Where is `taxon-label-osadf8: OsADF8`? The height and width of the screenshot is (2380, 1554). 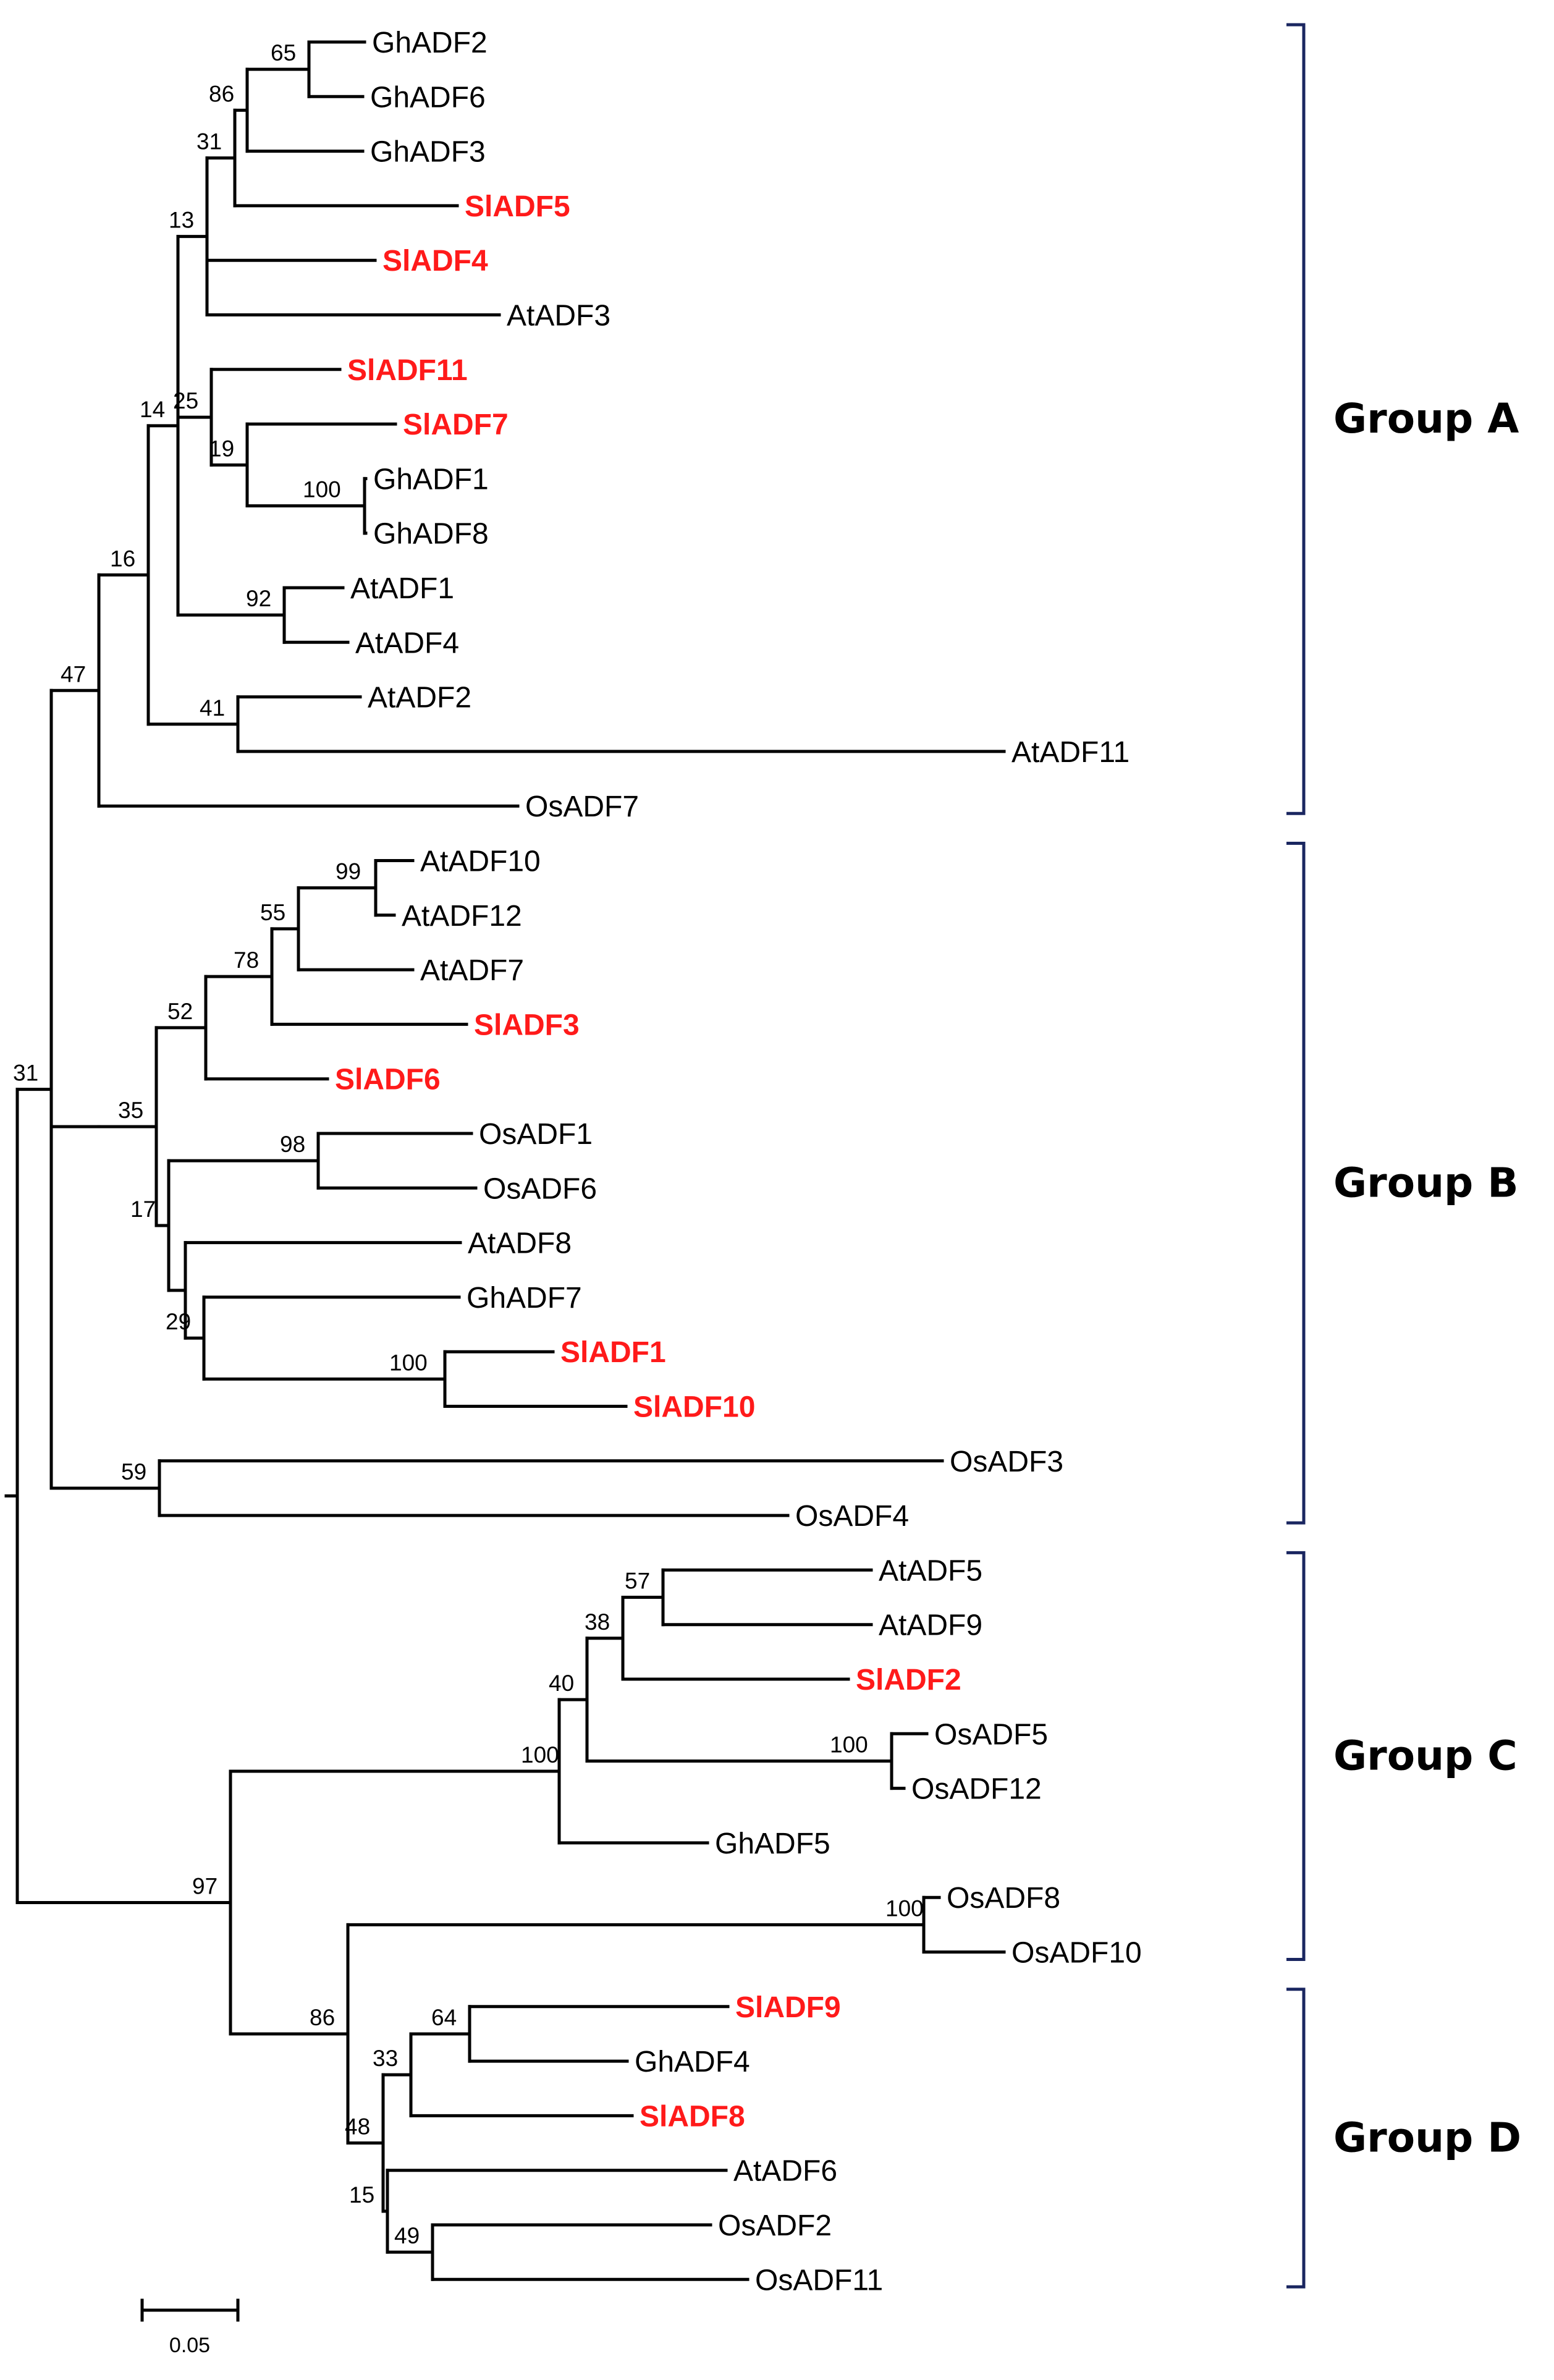 taxon-label-osadf8: OsADF8 is located at coordinates (1004, 1899).